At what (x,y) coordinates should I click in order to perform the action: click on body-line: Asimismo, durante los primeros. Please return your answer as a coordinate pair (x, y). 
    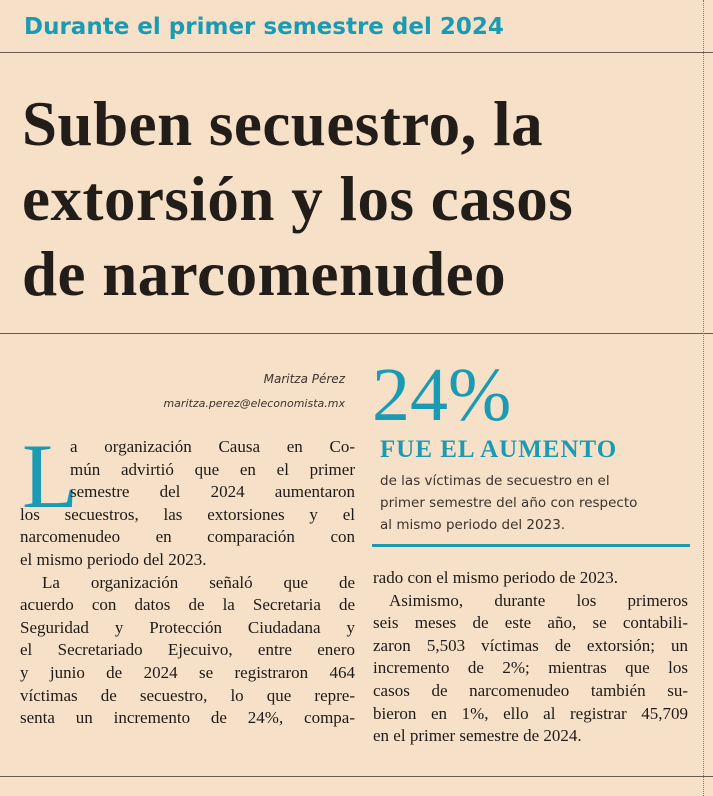
    Looking at the image, I should click on (538, 600).